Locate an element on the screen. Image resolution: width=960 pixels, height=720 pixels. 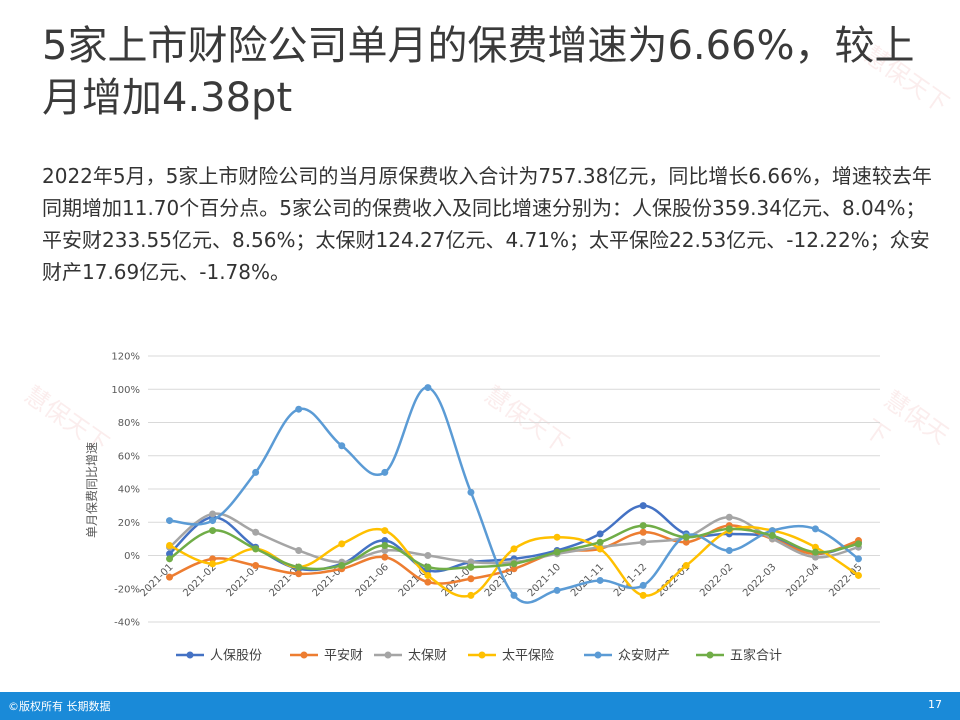
legend-entry: 太保财 is located at coordinates (410, 656).